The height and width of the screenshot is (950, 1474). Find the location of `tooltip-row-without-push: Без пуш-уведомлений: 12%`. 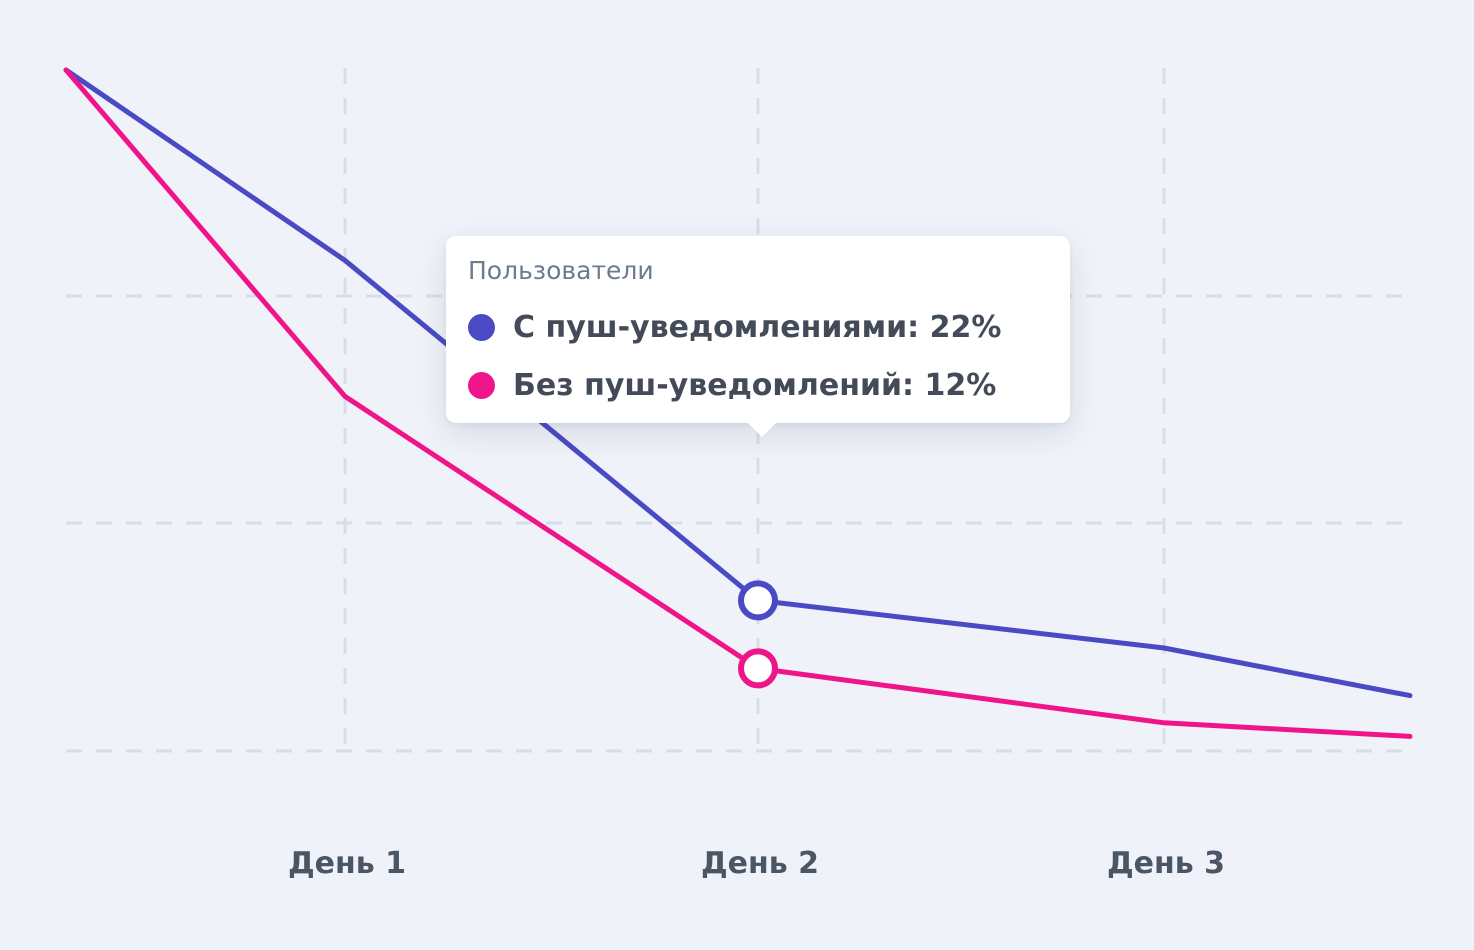

tooltip-row-without-push: Без пуш-уведомлений: 12% is located at coordinates (758, 385).